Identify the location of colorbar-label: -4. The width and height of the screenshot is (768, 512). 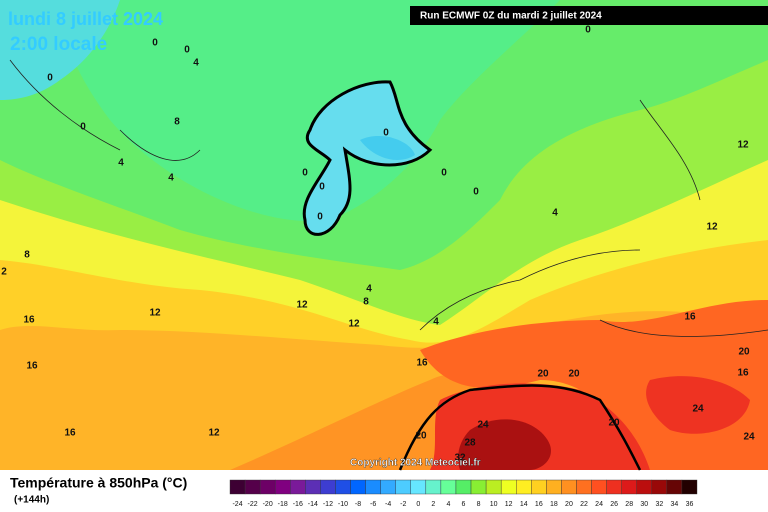
(388, 504).